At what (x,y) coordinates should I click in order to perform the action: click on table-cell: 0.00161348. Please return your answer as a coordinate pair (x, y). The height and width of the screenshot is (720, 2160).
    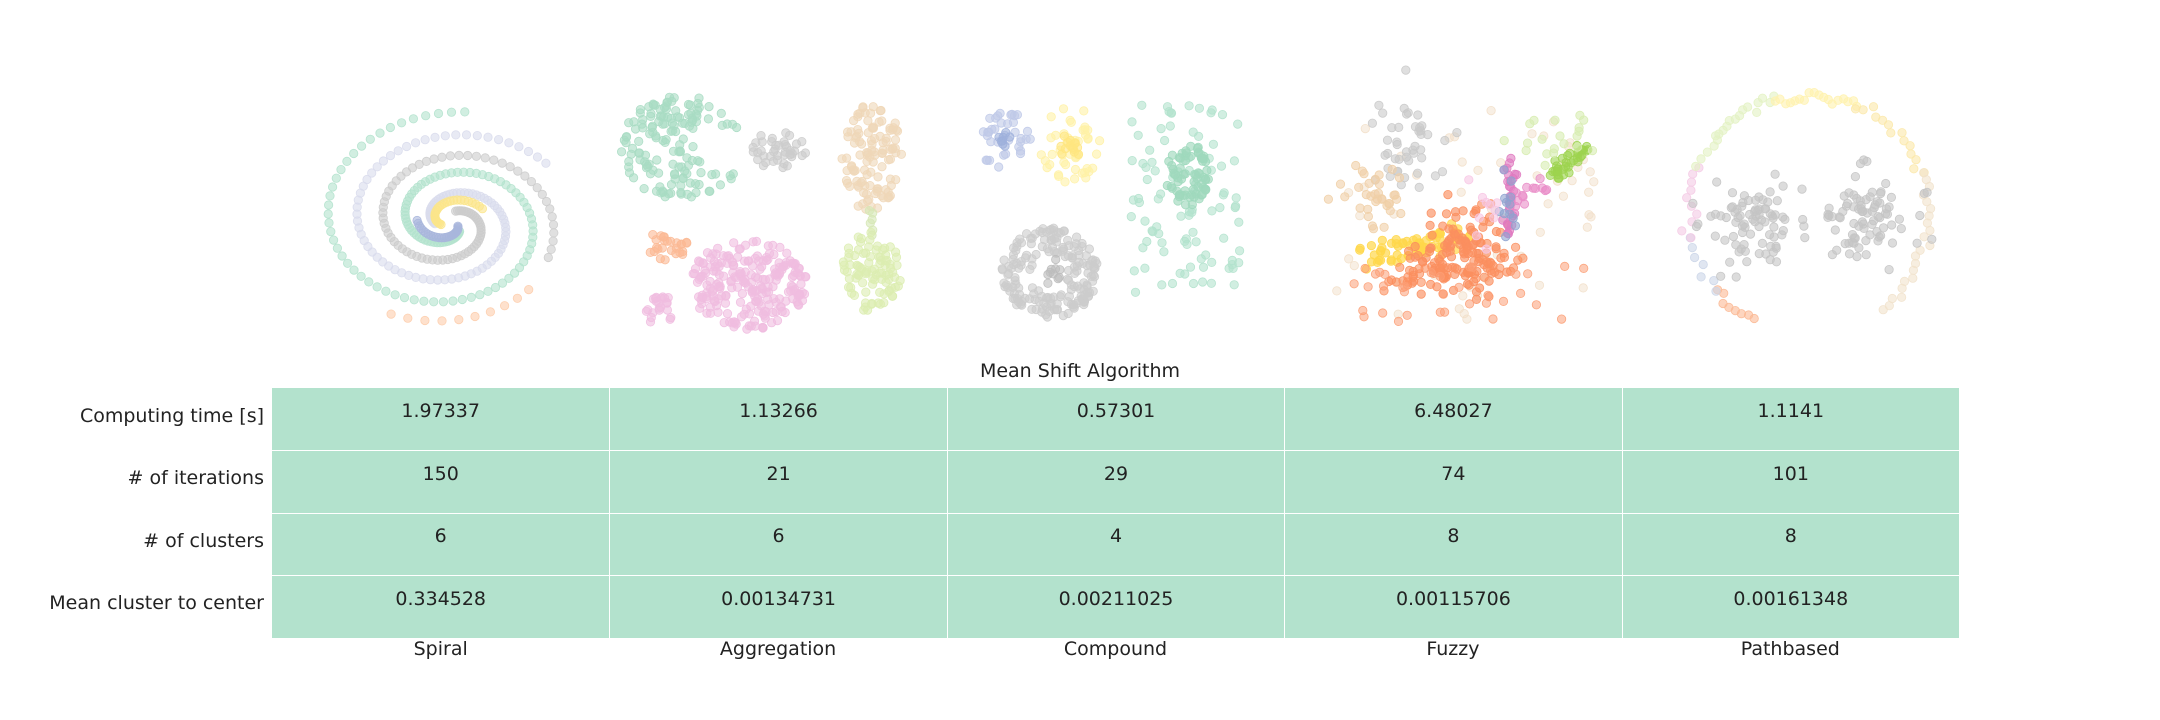
    Looking at the image, I should click on (1790, 607).